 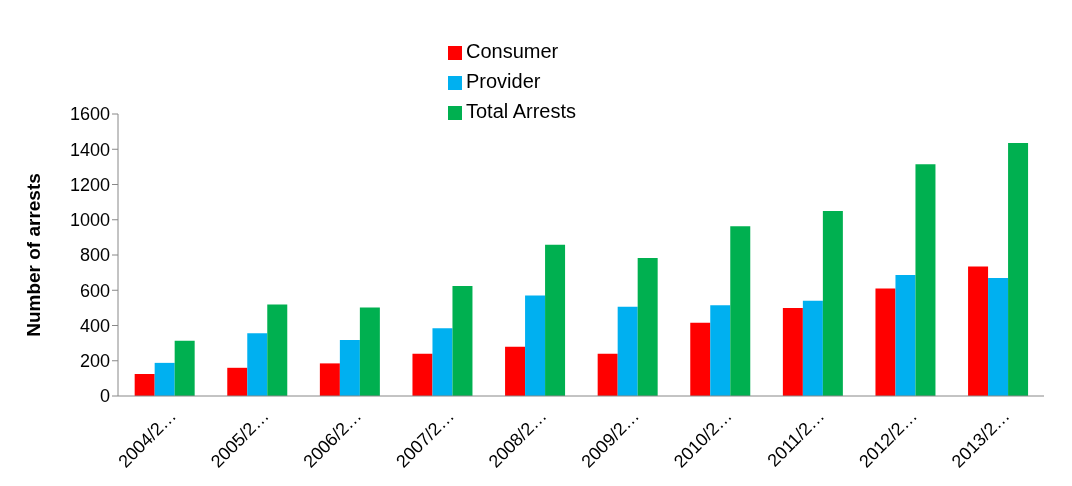 I want to click on y-tick-label: 1400, so click(x=89, y=149).